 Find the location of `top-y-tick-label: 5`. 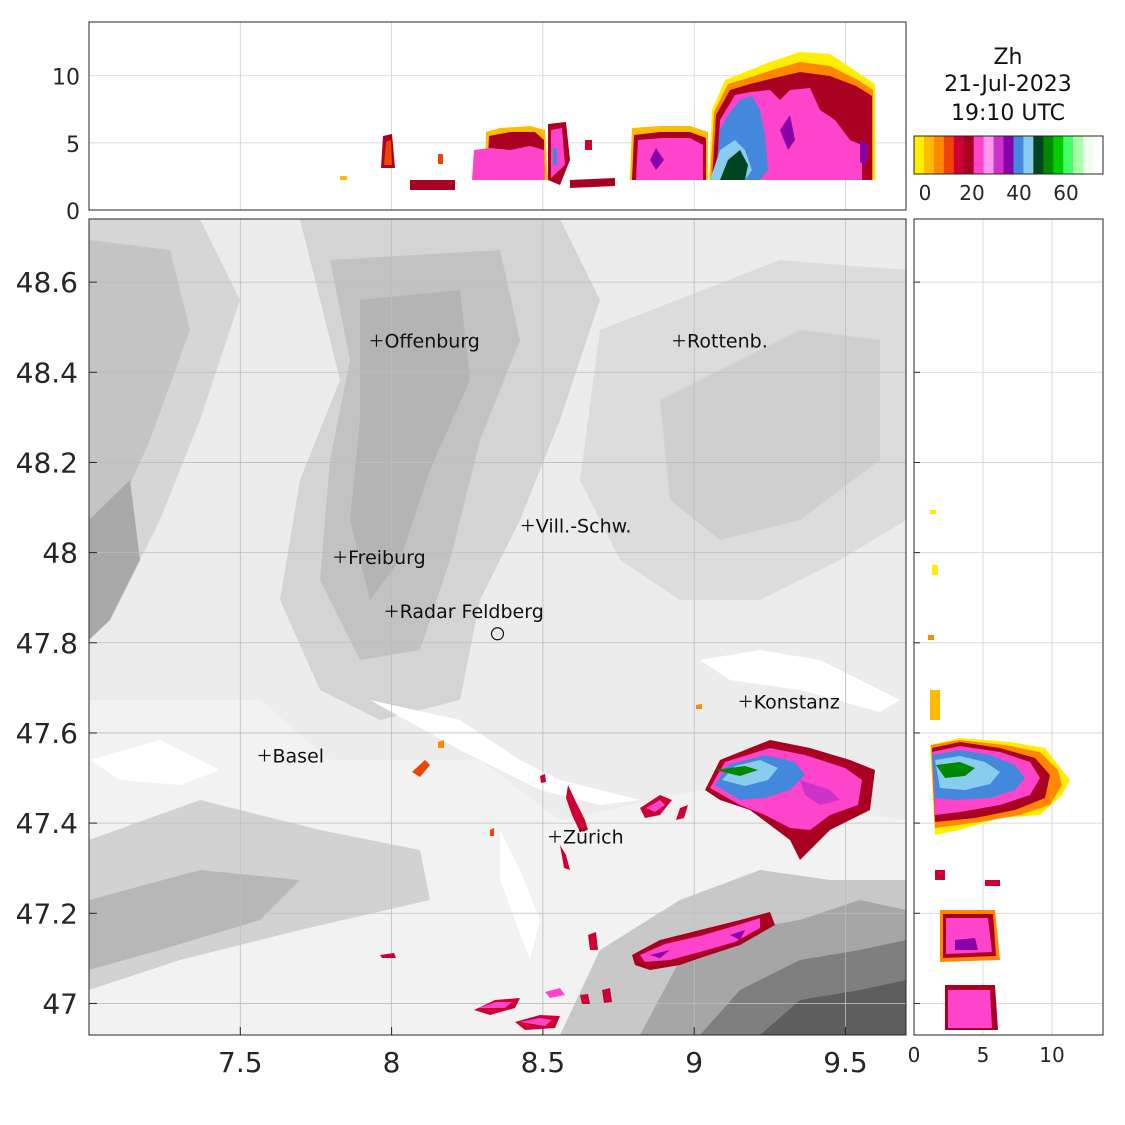

top-y-tick-label: 5 is located at coordinates (73, 145).